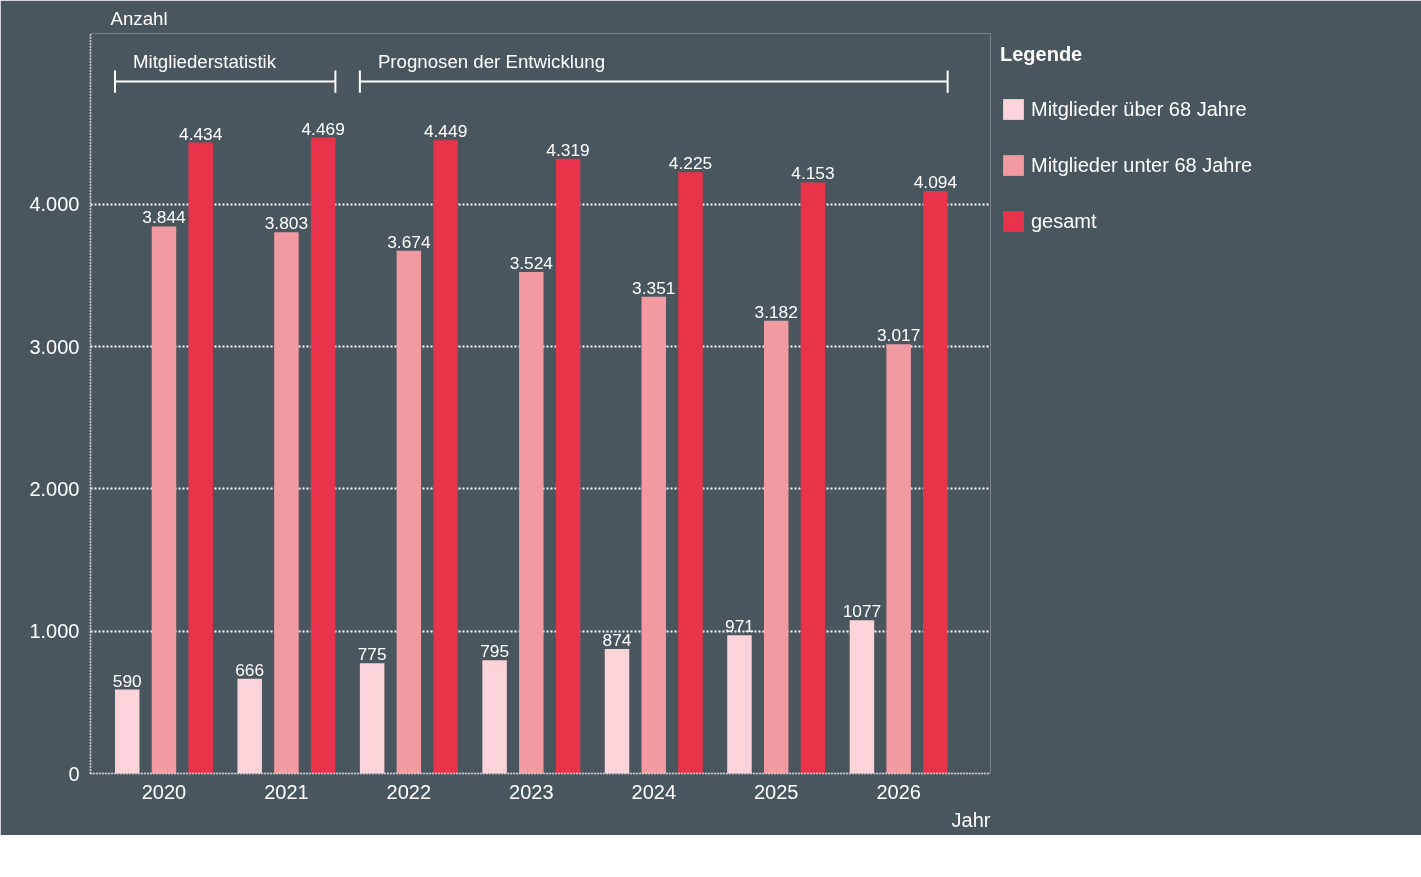  Describe the element at coordinates (164, 791) in the screenshot. I see `x-tick-label: 2020` at that location.